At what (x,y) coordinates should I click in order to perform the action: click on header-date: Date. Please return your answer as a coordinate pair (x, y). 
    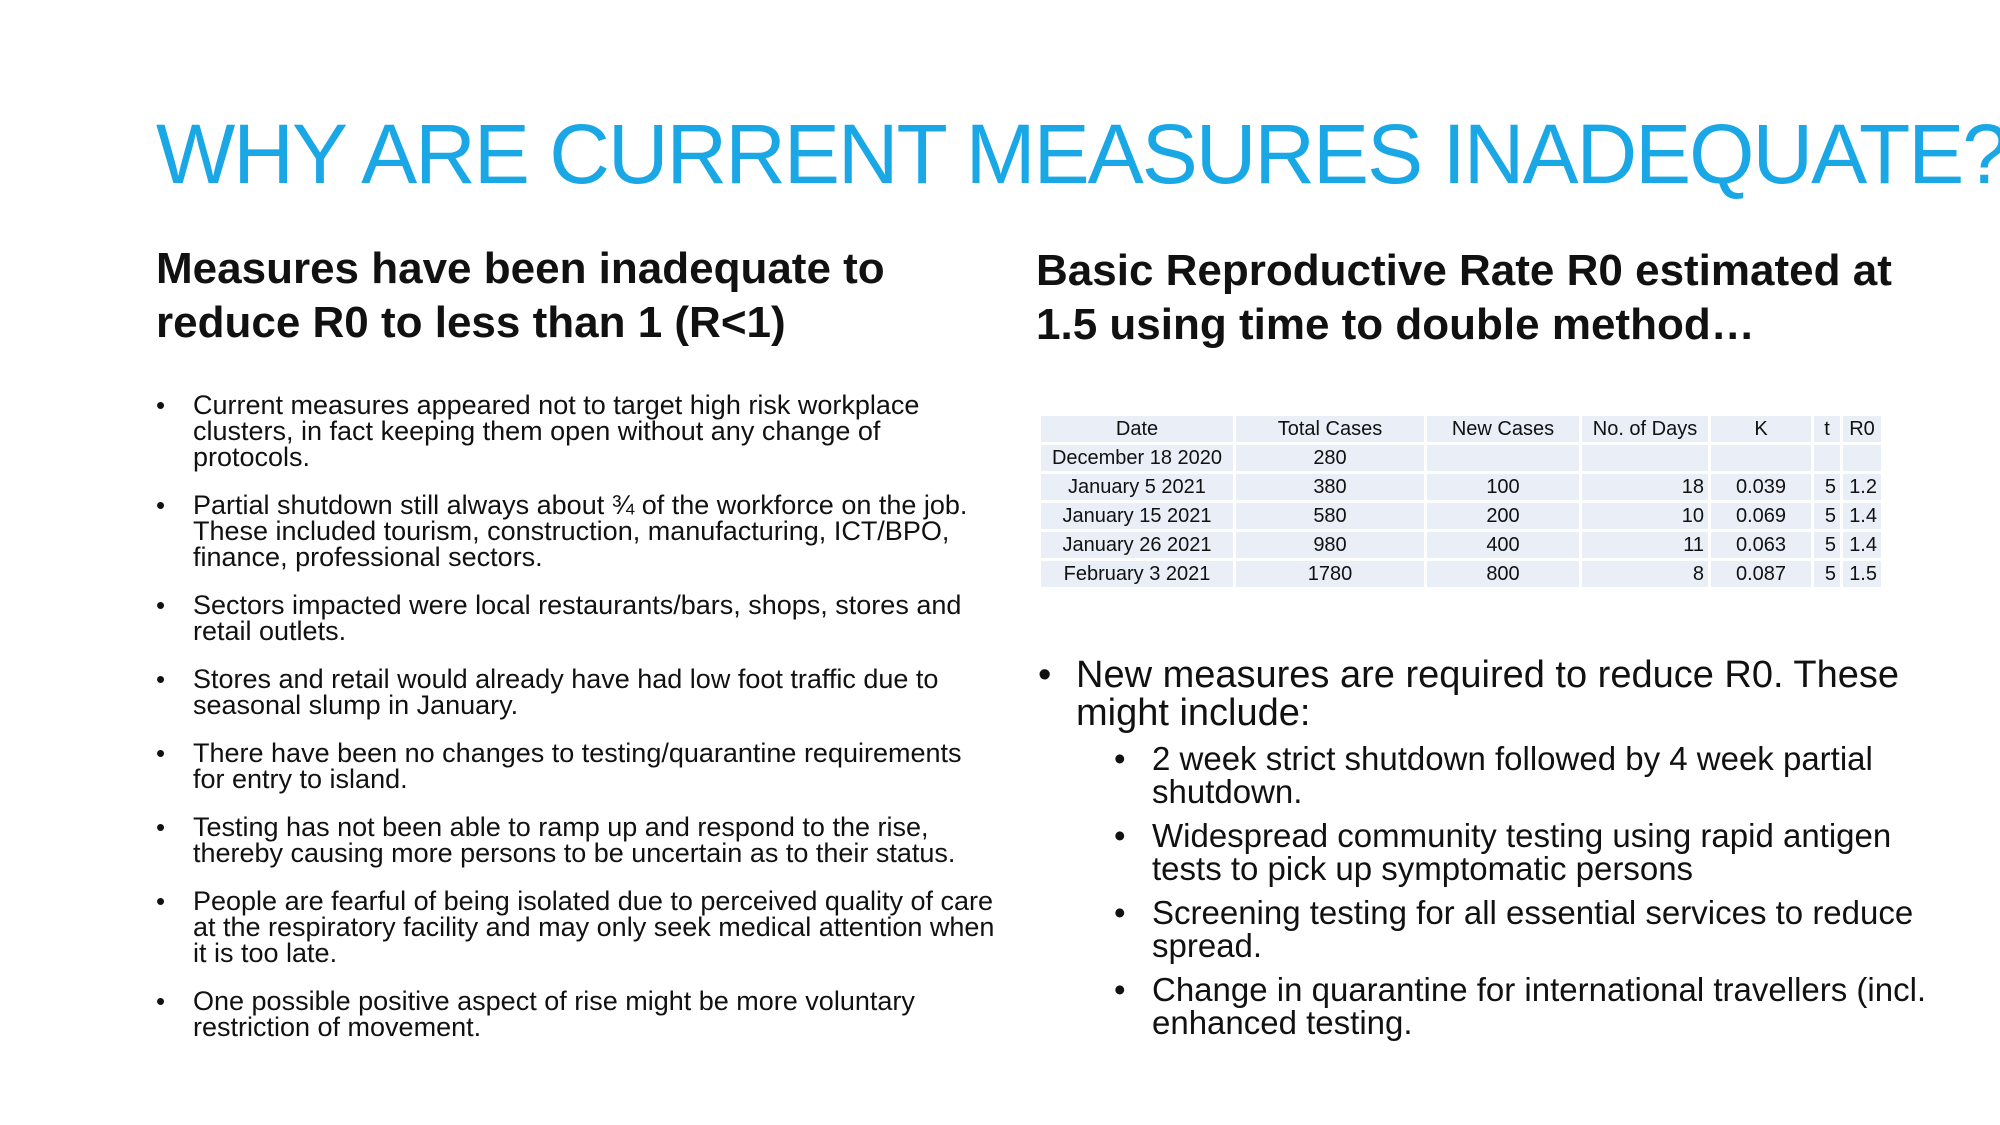
    Looking at the image, I should click on (1137, 429).